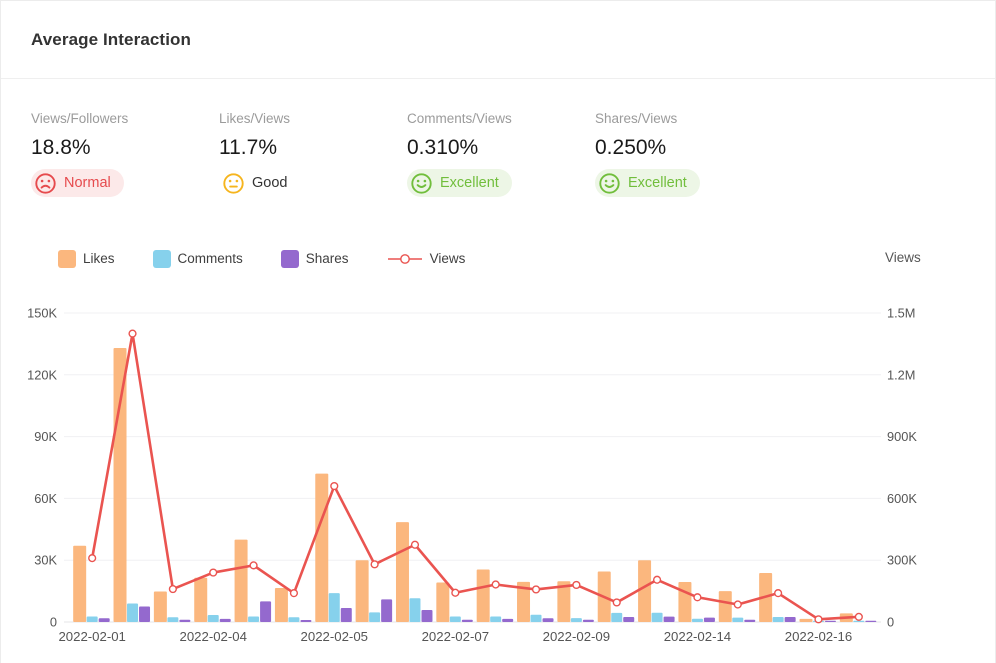  I want to click on y-axis-label-right: 900K, so click(902, 436).